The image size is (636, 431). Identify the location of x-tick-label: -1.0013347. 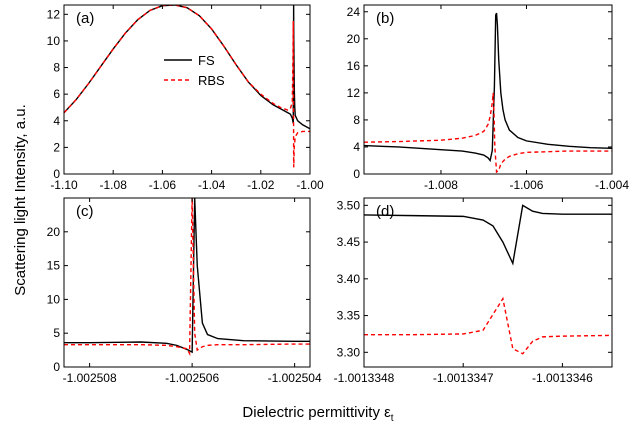
(463, 378).